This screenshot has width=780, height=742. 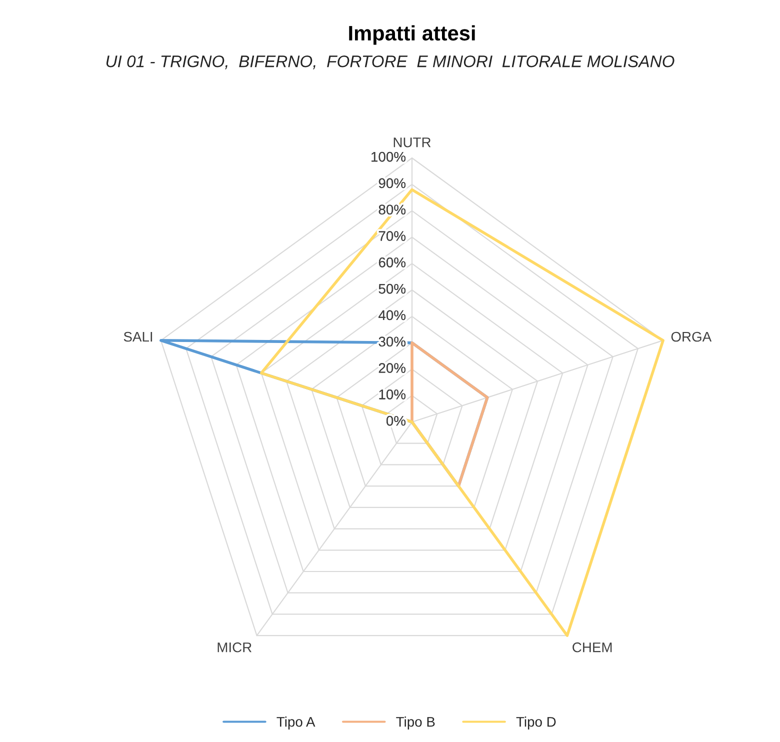 What do you see at coordinates (392, 394) in the screenshot?
I see `y-tick-label: 10%` at bounding box center [392, 394].